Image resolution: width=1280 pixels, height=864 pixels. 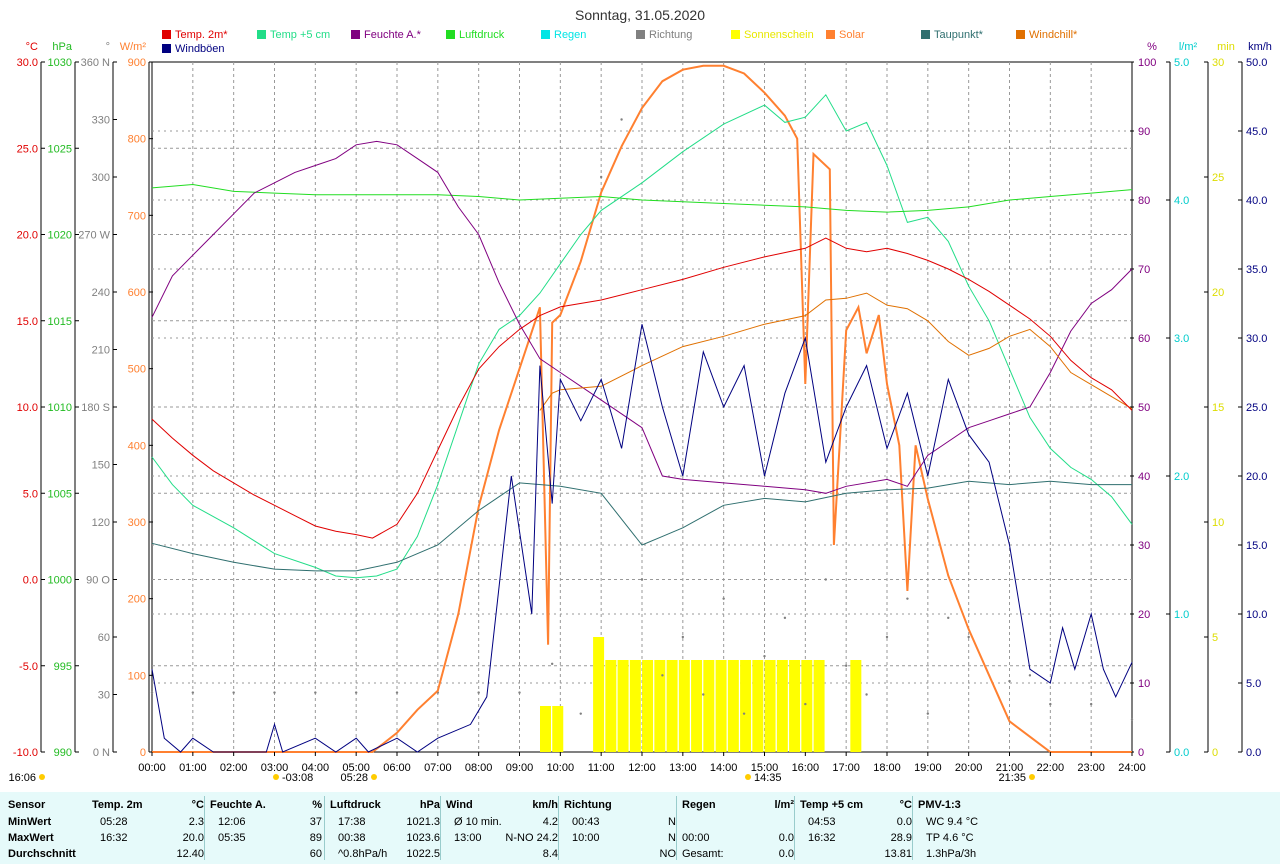 I want to click on legend-label: Feuchte A.*, so click(x=393, y=35).